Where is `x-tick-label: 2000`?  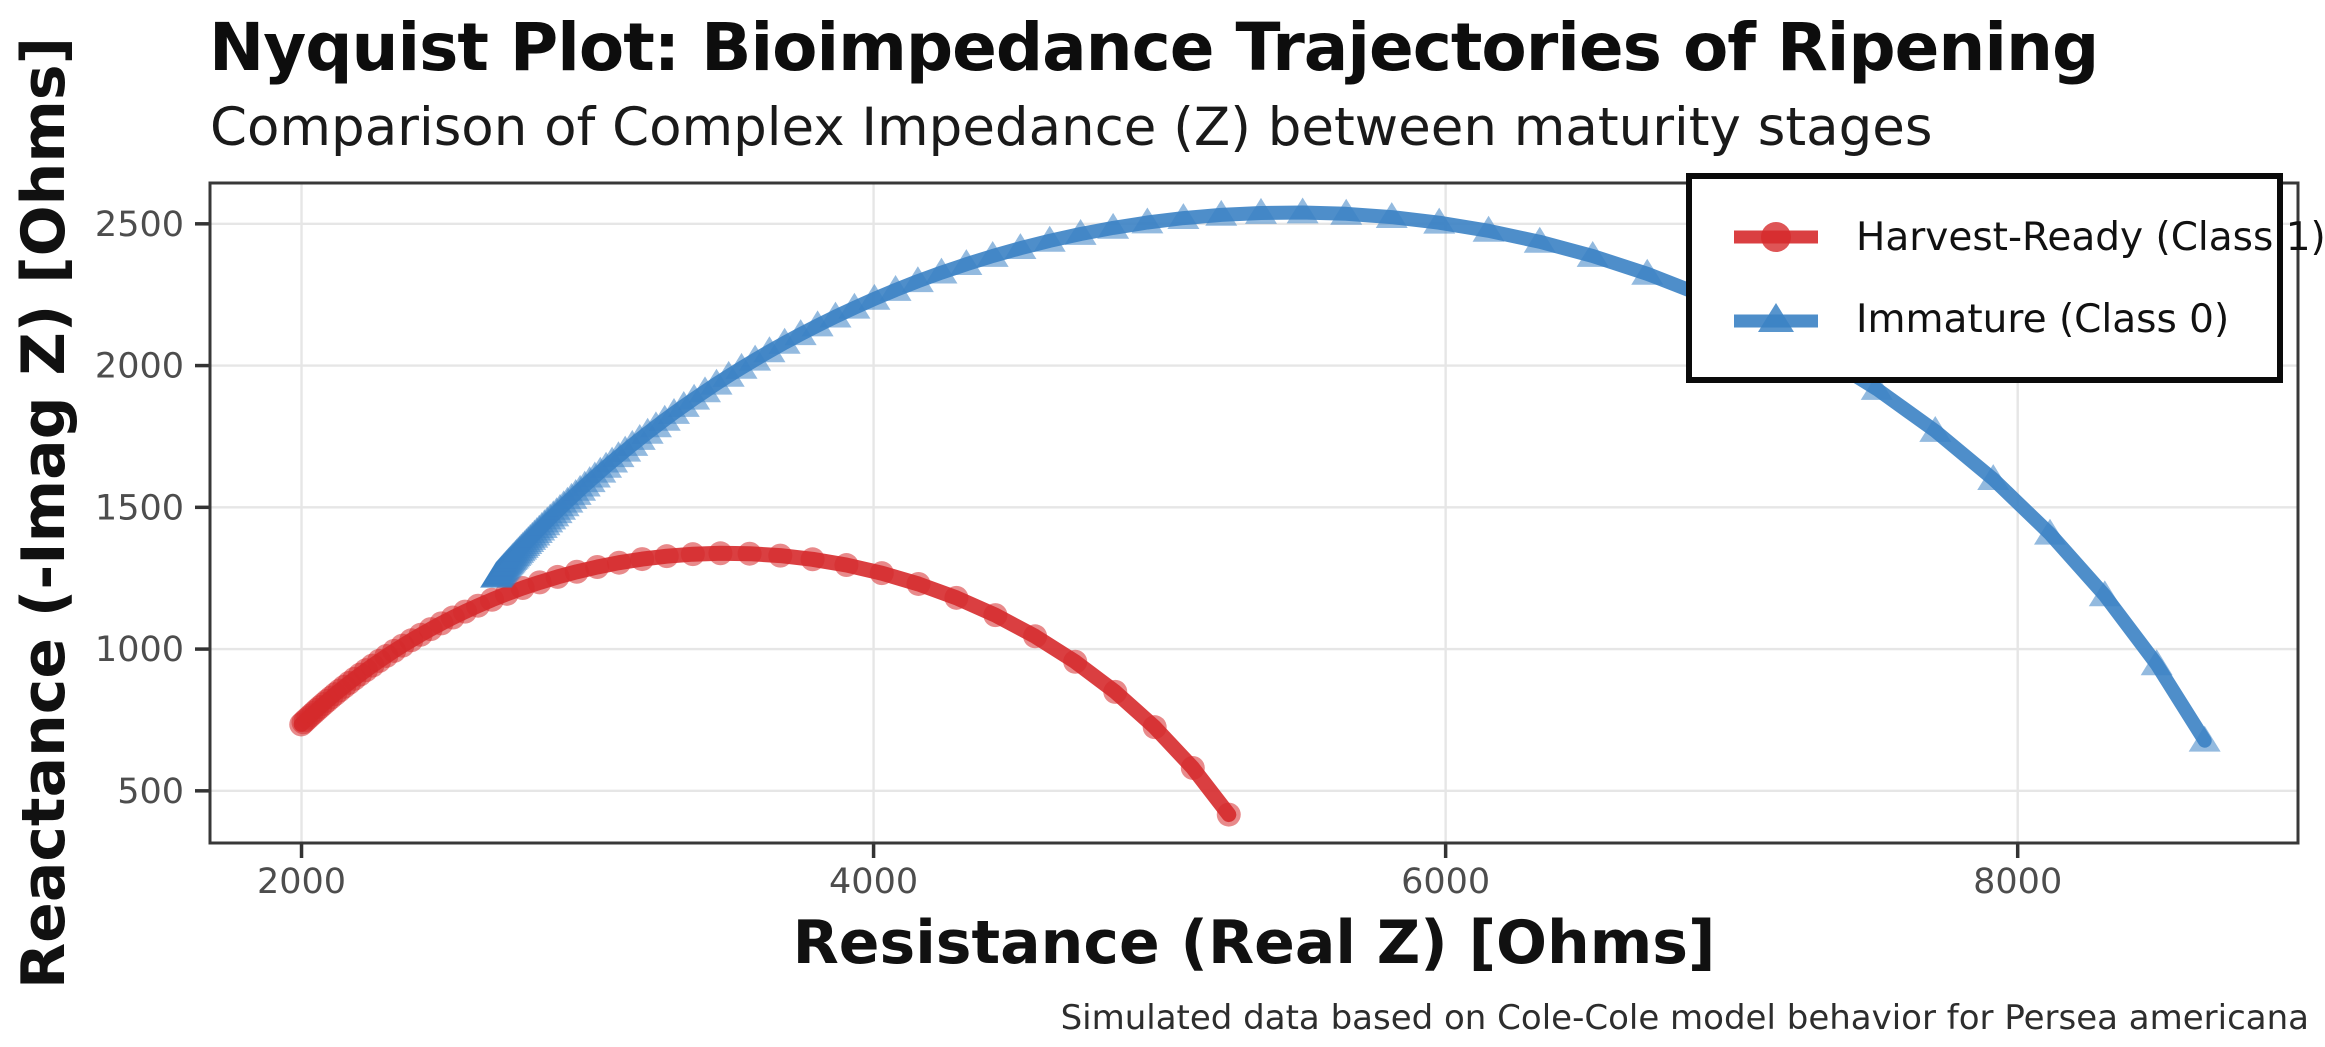
x-tick-label: 2000 is located at coordinates (301, 882).